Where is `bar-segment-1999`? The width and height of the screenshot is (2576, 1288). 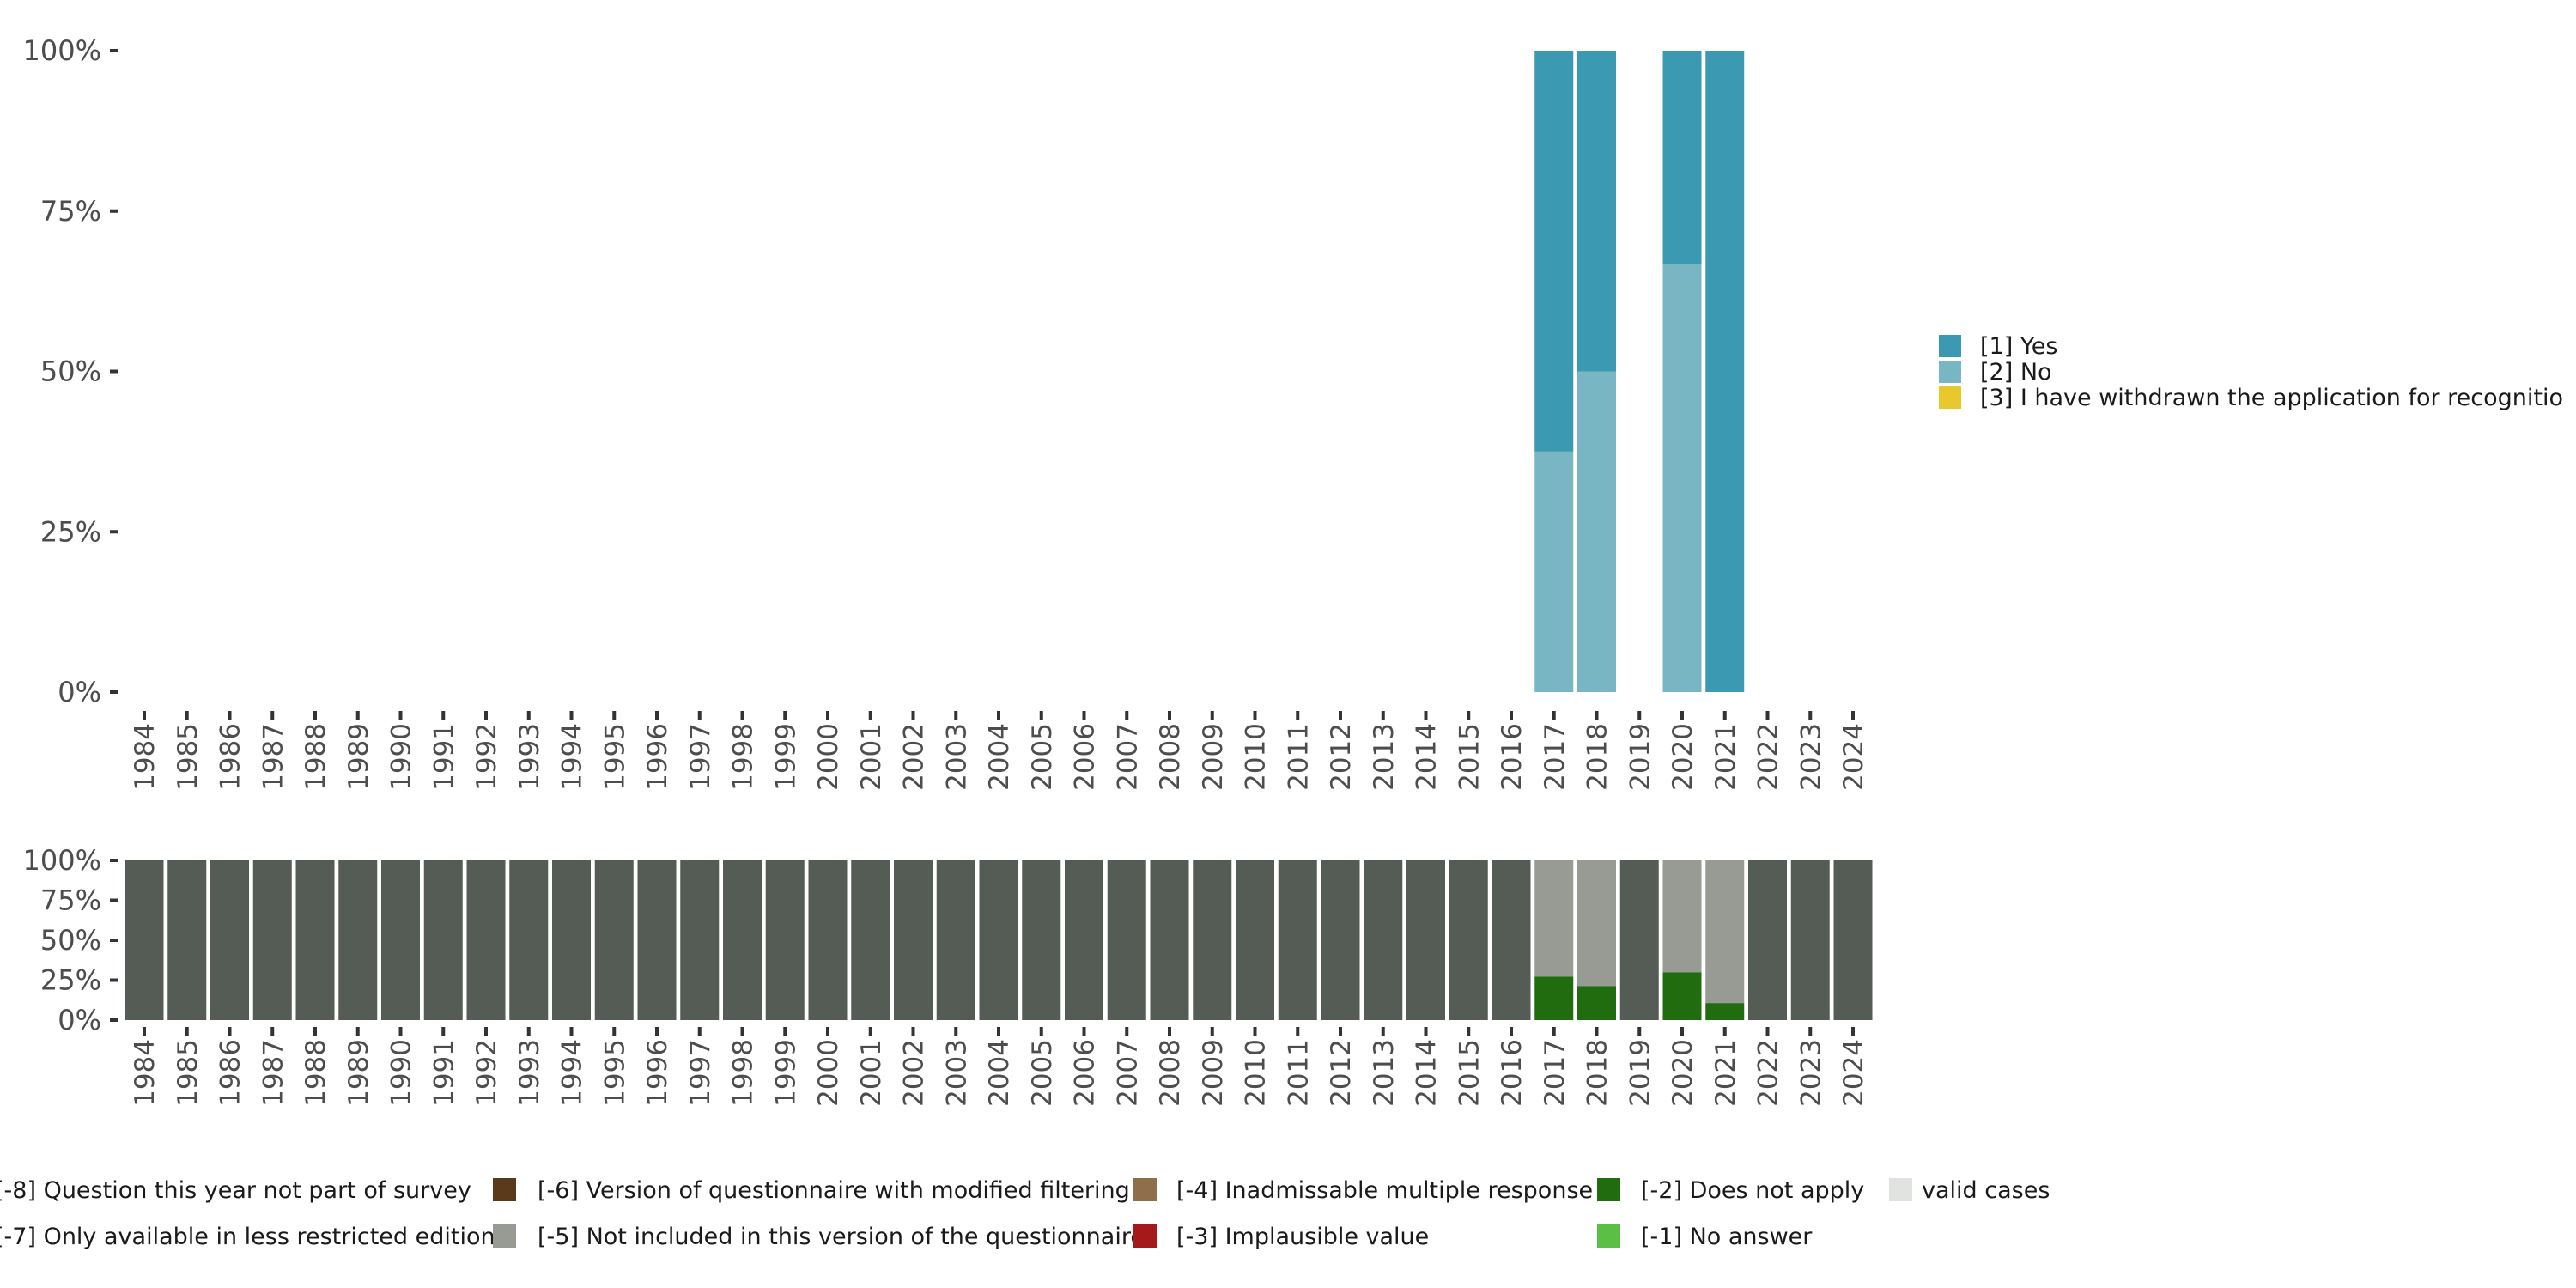 bar-segment-1999 is located at coordinates (785, 940).